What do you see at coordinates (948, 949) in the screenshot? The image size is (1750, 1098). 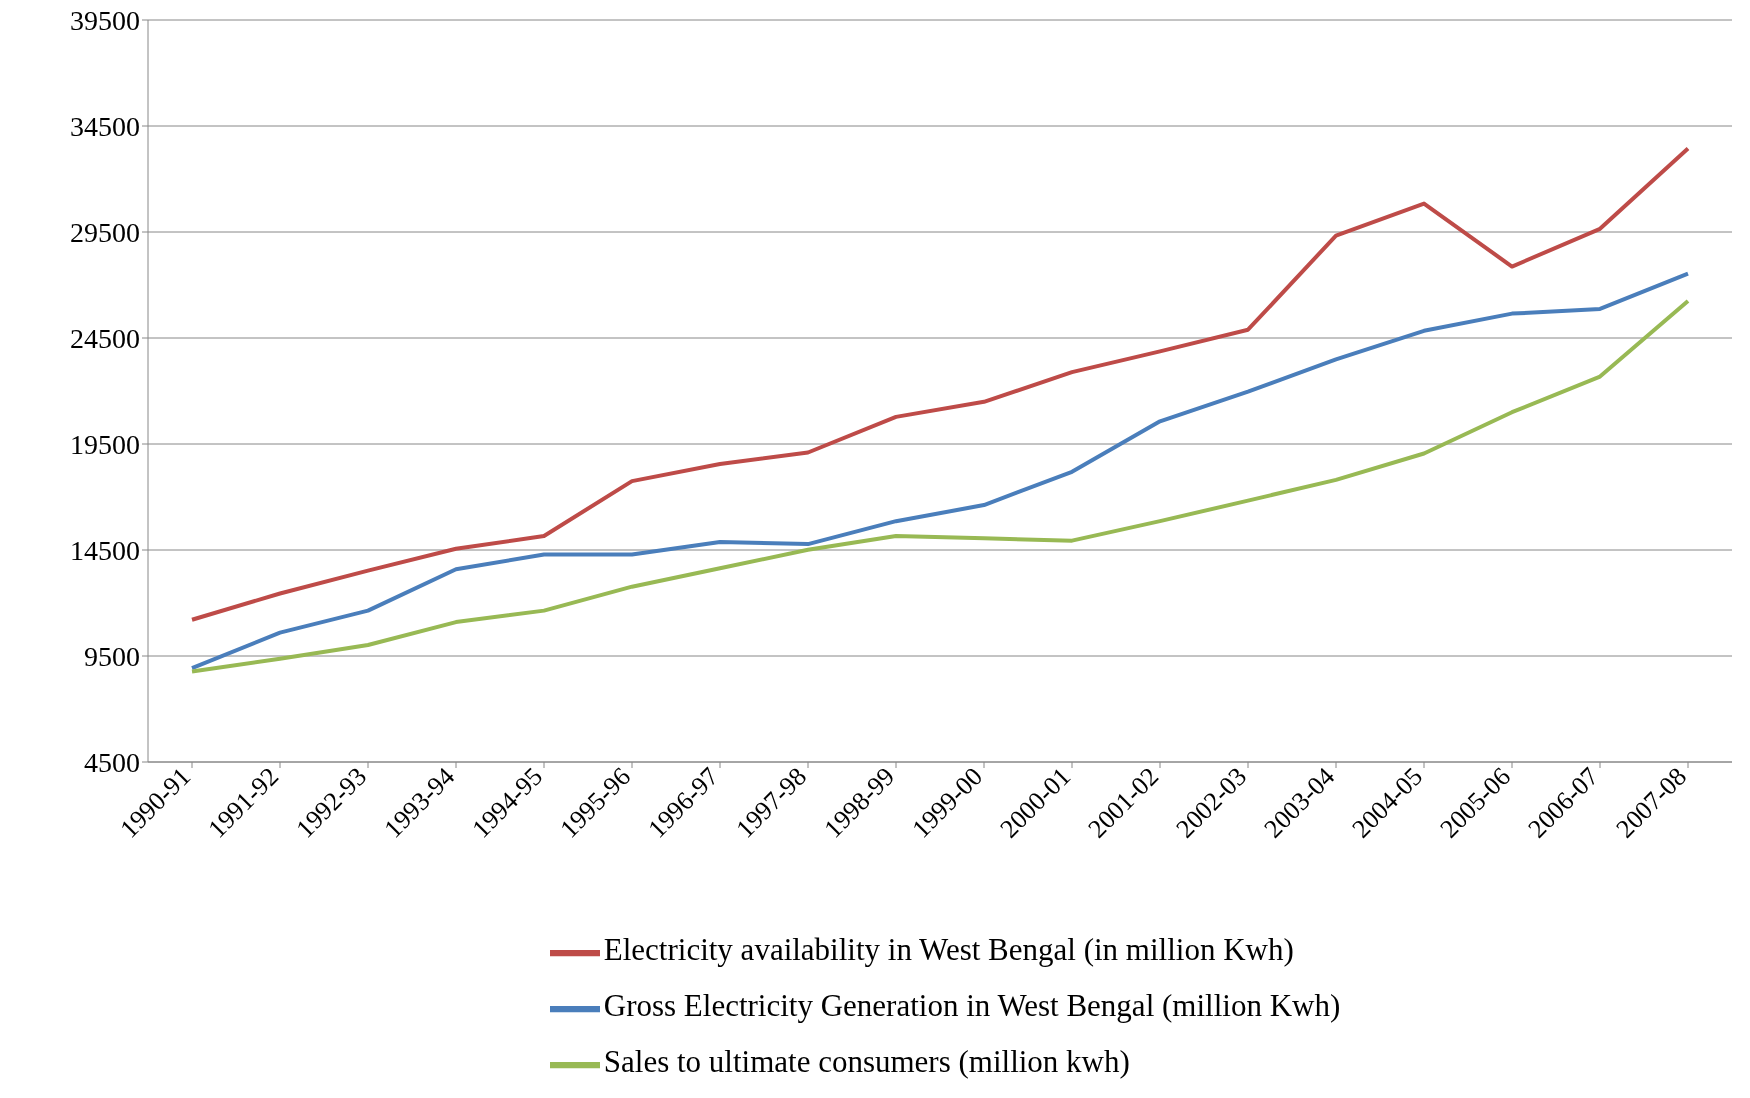 I see `legend-label: Electricity availability in West Bengal (in million Kwh)` at bounding box center [948, 949].